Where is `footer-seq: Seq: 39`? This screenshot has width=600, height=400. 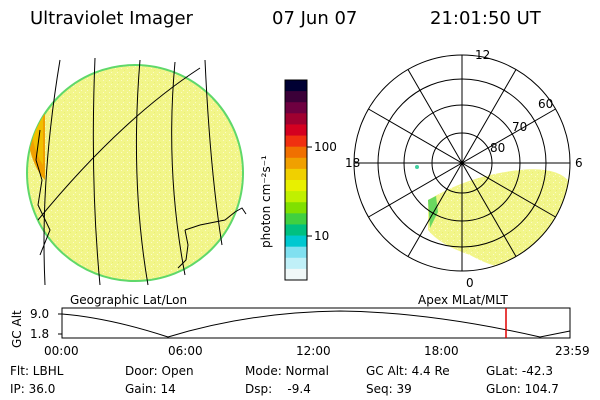 footer-seq: Seq: 39 is located at coordinates (389, 389).